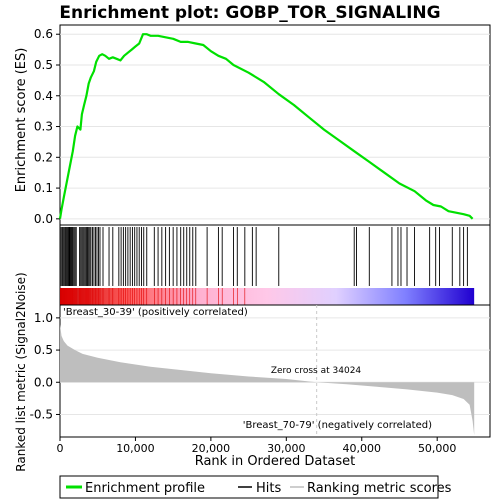 Image resolution: width=500 pixels, height=500 pixels. I want to click on x-axis: 0 10,000 20,000 30,000 40,000 50,000, so click(257, 446).